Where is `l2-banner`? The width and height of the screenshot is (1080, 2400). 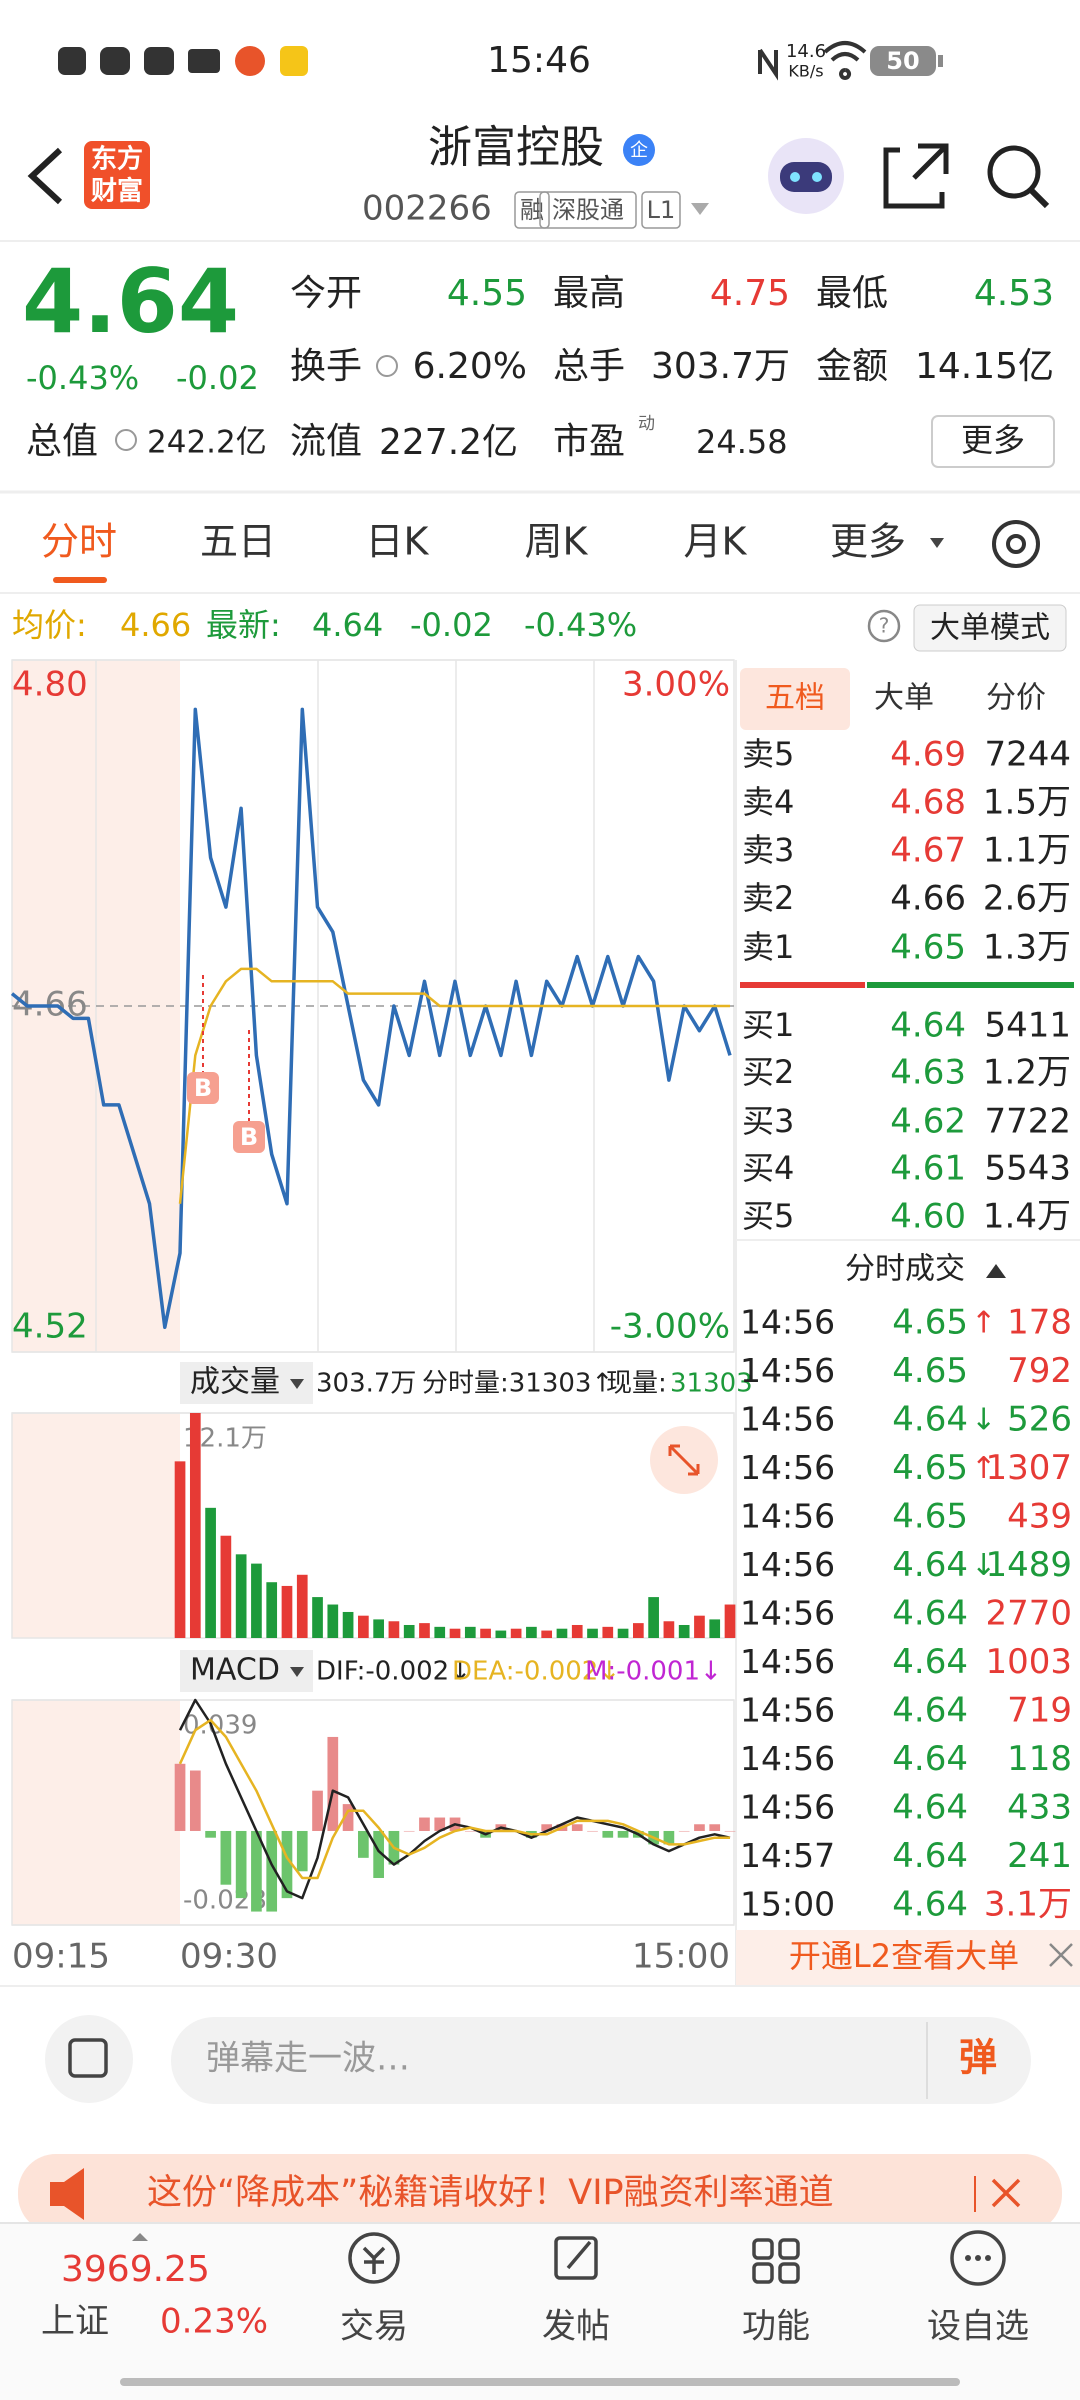
l2-banner is located at coordinates (908, 1958).